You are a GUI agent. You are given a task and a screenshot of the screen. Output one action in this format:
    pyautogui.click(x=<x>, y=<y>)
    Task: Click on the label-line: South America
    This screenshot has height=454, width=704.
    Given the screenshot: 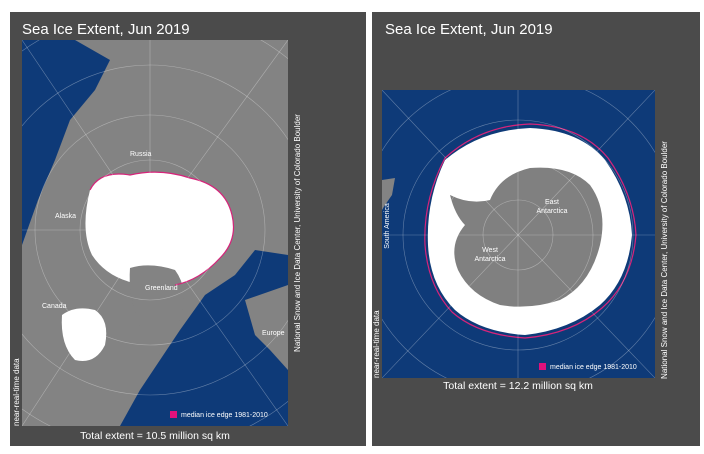 What is the action you would take?
    pyautogui.click(x=387, y=226)
    